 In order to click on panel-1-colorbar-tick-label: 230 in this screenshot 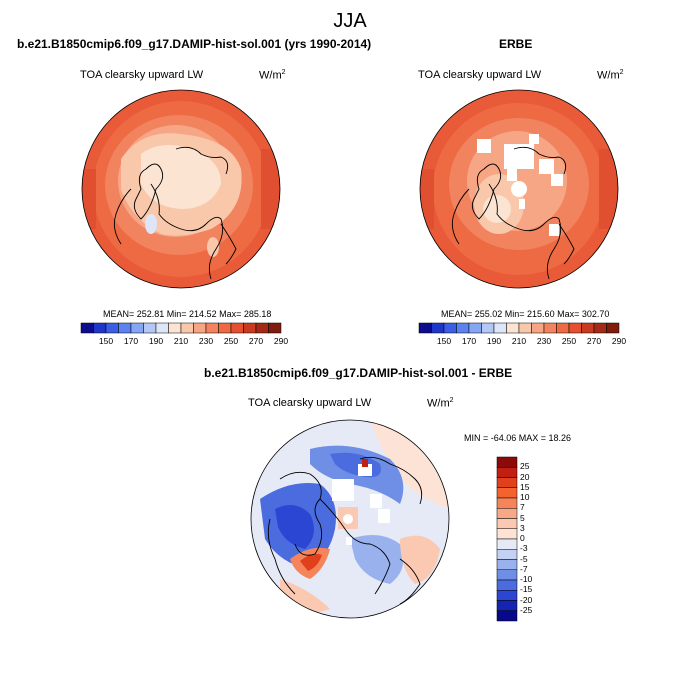, I will do `click(206, 341)`.